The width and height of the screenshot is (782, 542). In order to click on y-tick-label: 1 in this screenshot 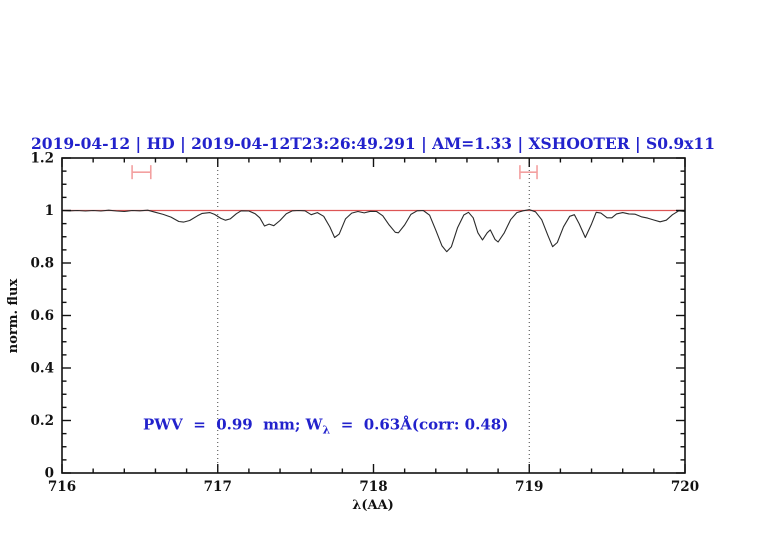, I will do `click(49, 211)`.